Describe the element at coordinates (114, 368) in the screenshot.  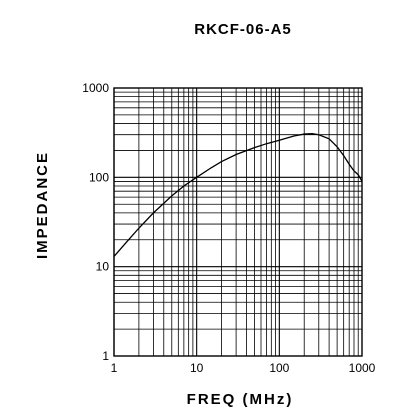
I see `x-tick-label: 1` at that location.